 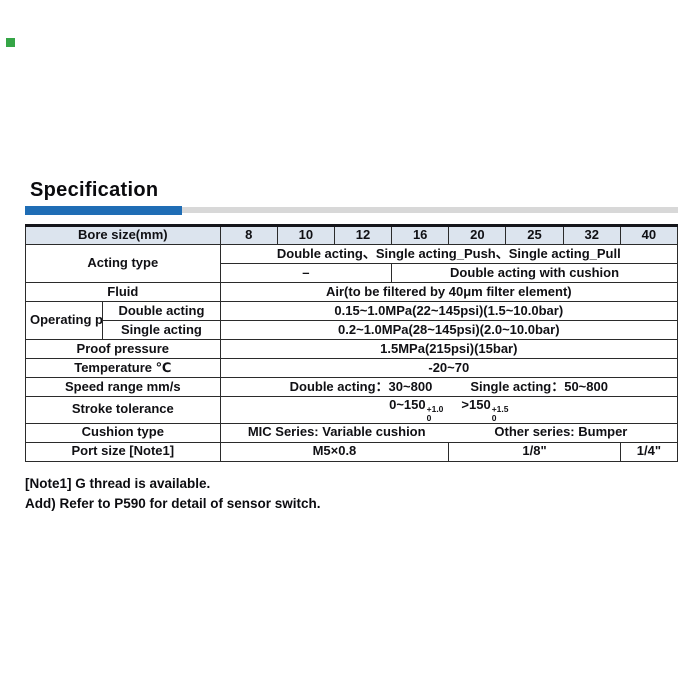 I want to click on temperature-value: -20~70, so click(x=449, y=368).